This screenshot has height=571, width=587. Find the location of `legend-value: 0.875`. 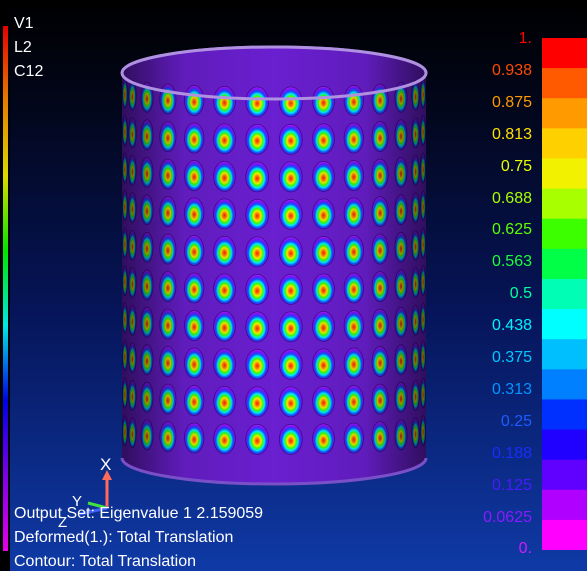

legend-value: 0.875 is located at coordinates (511, 102).